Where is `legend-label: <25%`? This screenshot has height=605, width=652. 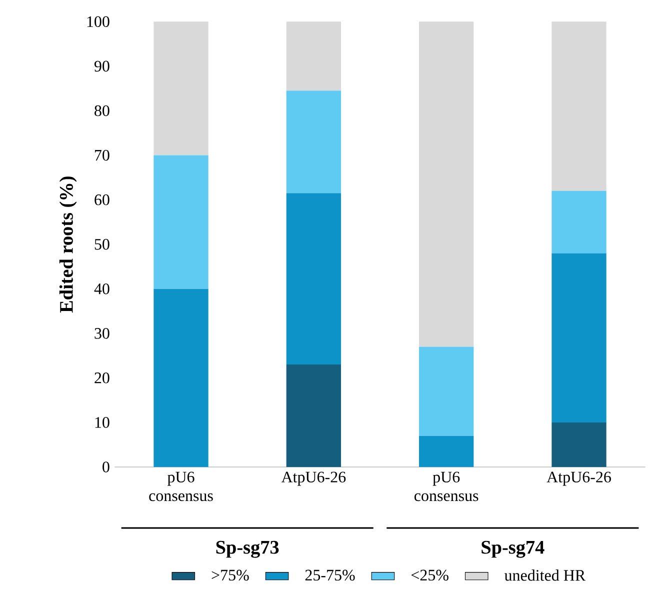 legend-label: <25% is located at coordinates (429, 575).